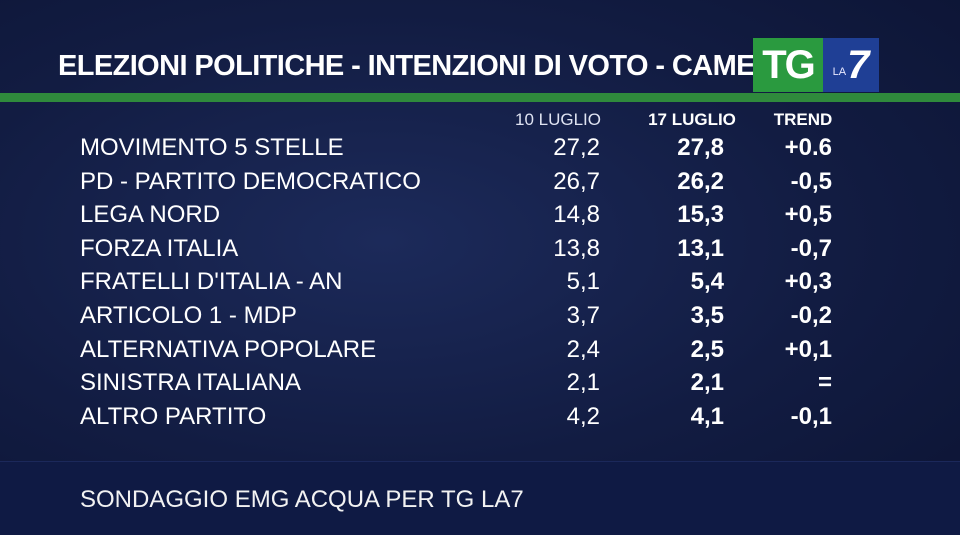  What do you see at coordinates (808, 215) in the screenshot?
I see `trend-value: +0,5` at bounding box center [808, 215].